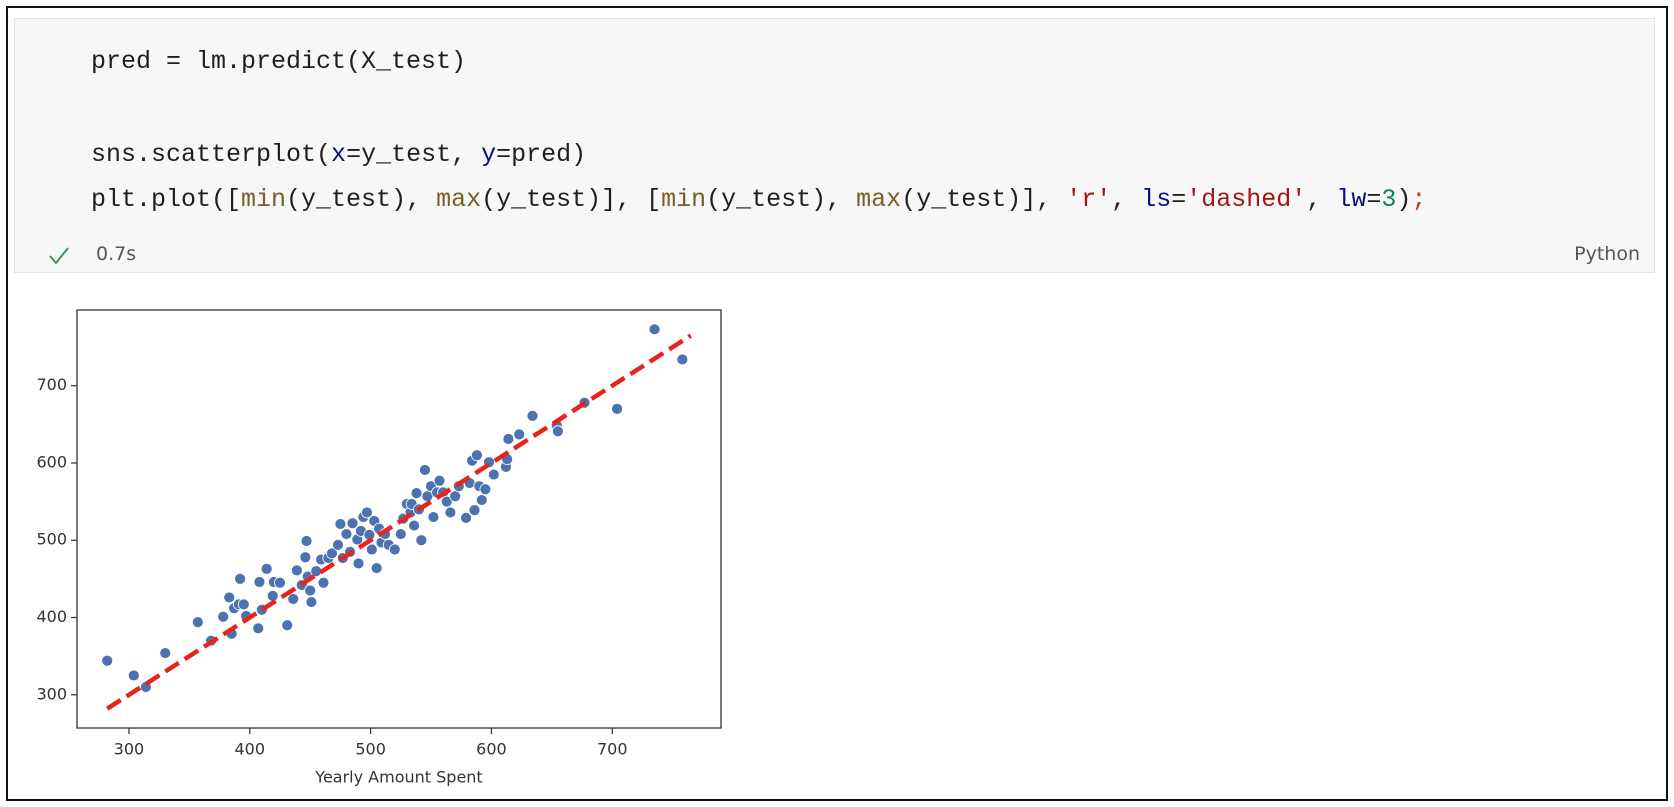 The width and height of the screenshot is (1674, 807). What do you see at coordinates (491, 749) in the screenshot?
I see `x-tick-label: 600` at bounding box center [491, 749].